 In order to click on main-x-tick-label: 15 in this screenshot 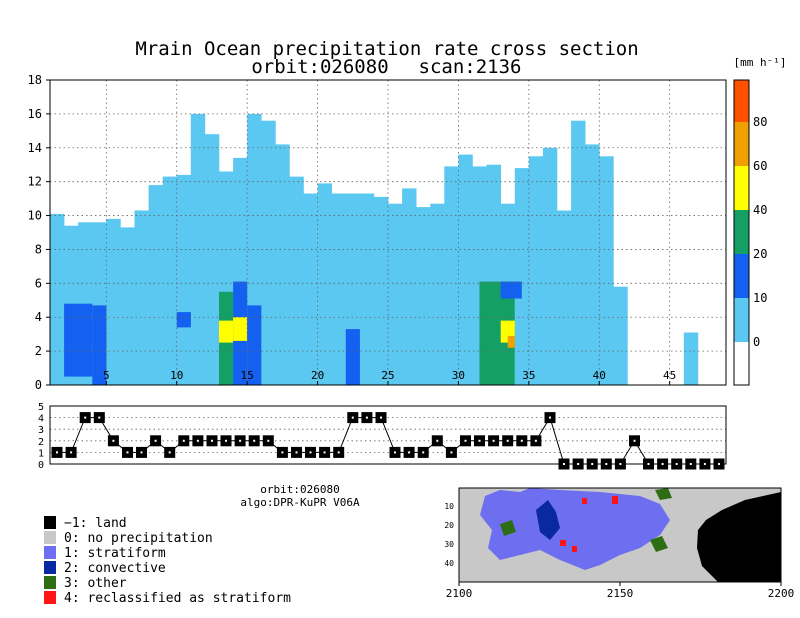, I will do `click(247, 375)`.